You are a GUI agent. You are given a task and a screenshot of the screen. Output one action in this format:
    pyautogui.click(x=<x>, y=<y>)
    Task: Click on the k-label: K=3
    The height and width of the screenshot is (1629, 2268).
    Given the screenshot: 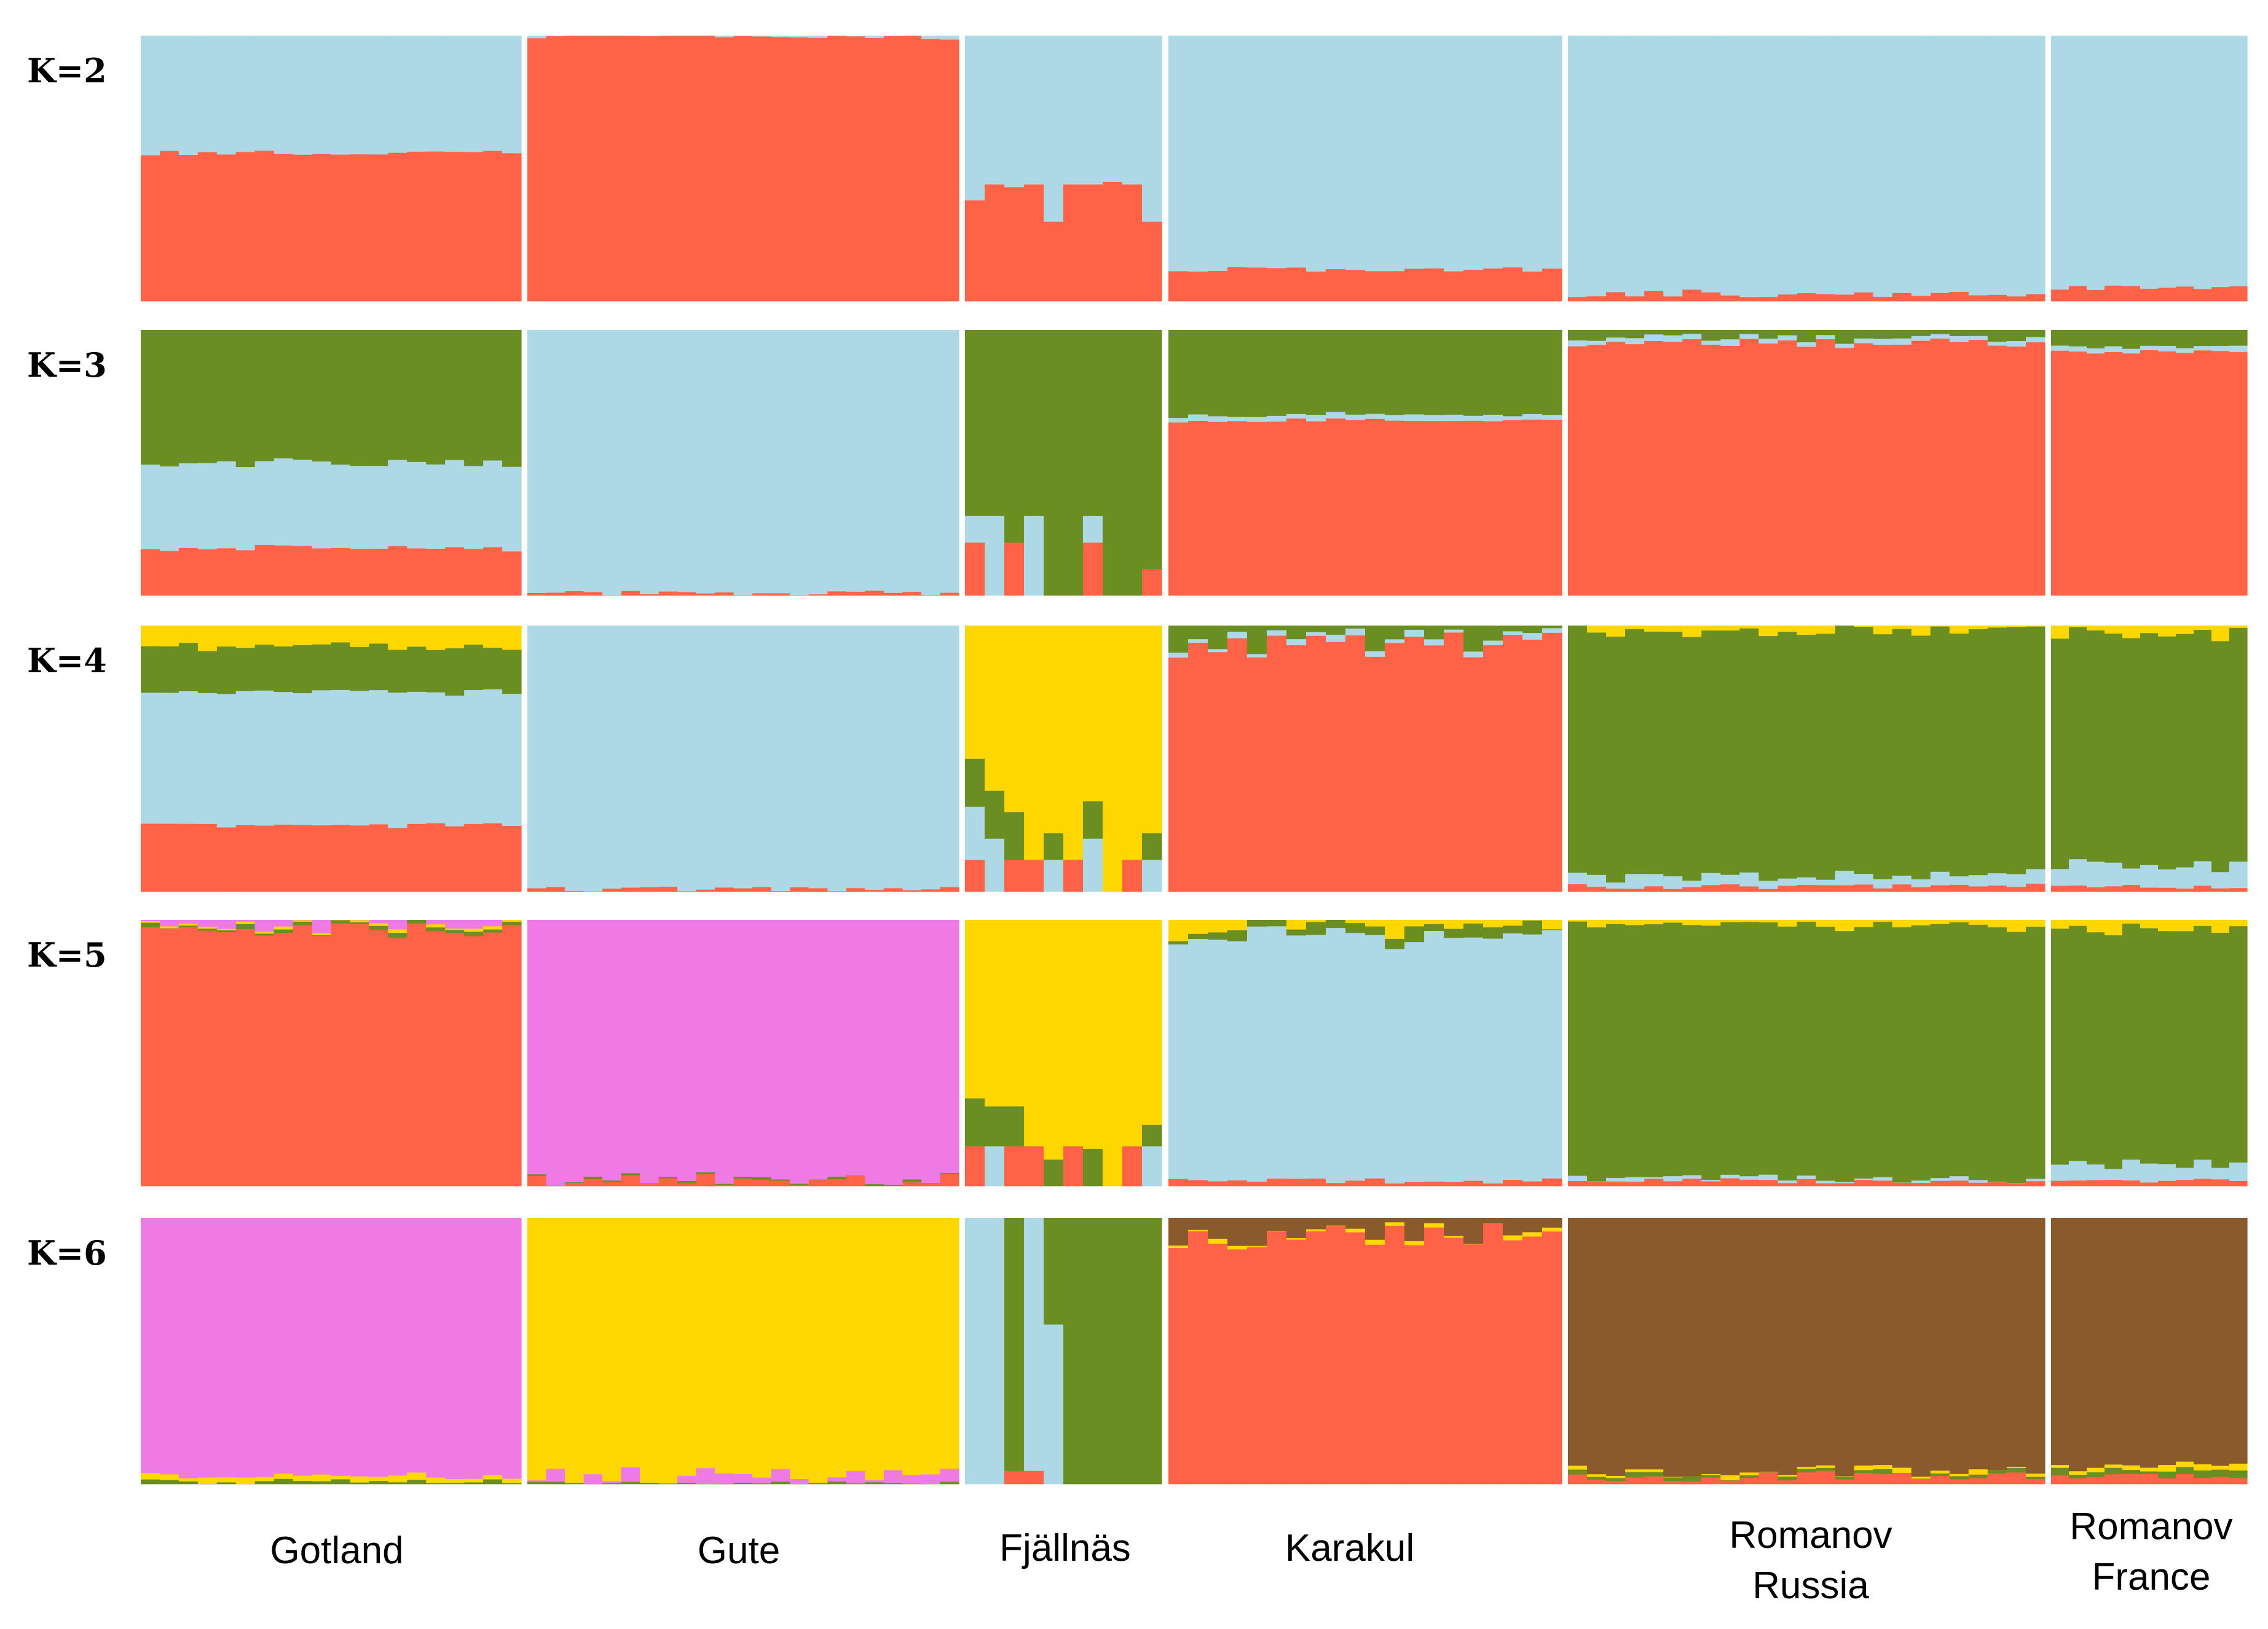 What is the action you would take?
    pyautogui.click(x=67, y=365)
    